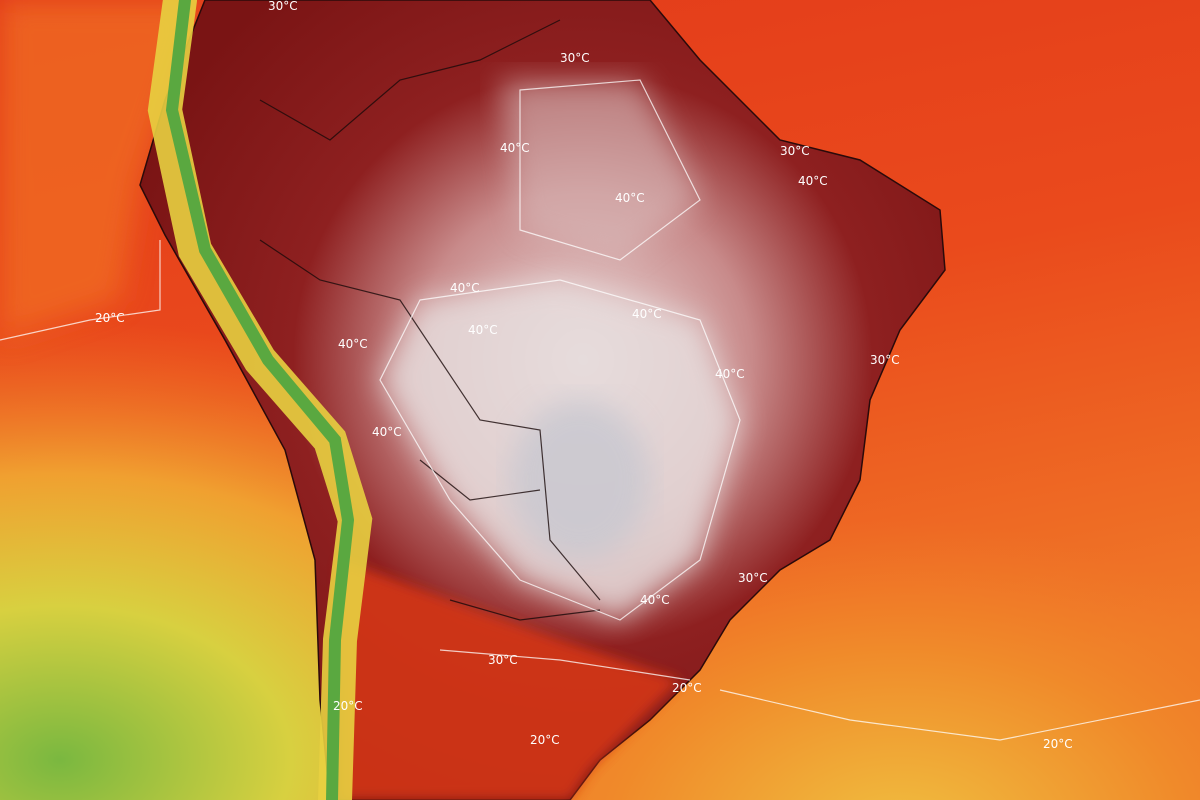 This screenshot has width=1200, height=800. Describe the element at coordinates (100, 170) in the screenshot. I see `west-orange-band` at that location.